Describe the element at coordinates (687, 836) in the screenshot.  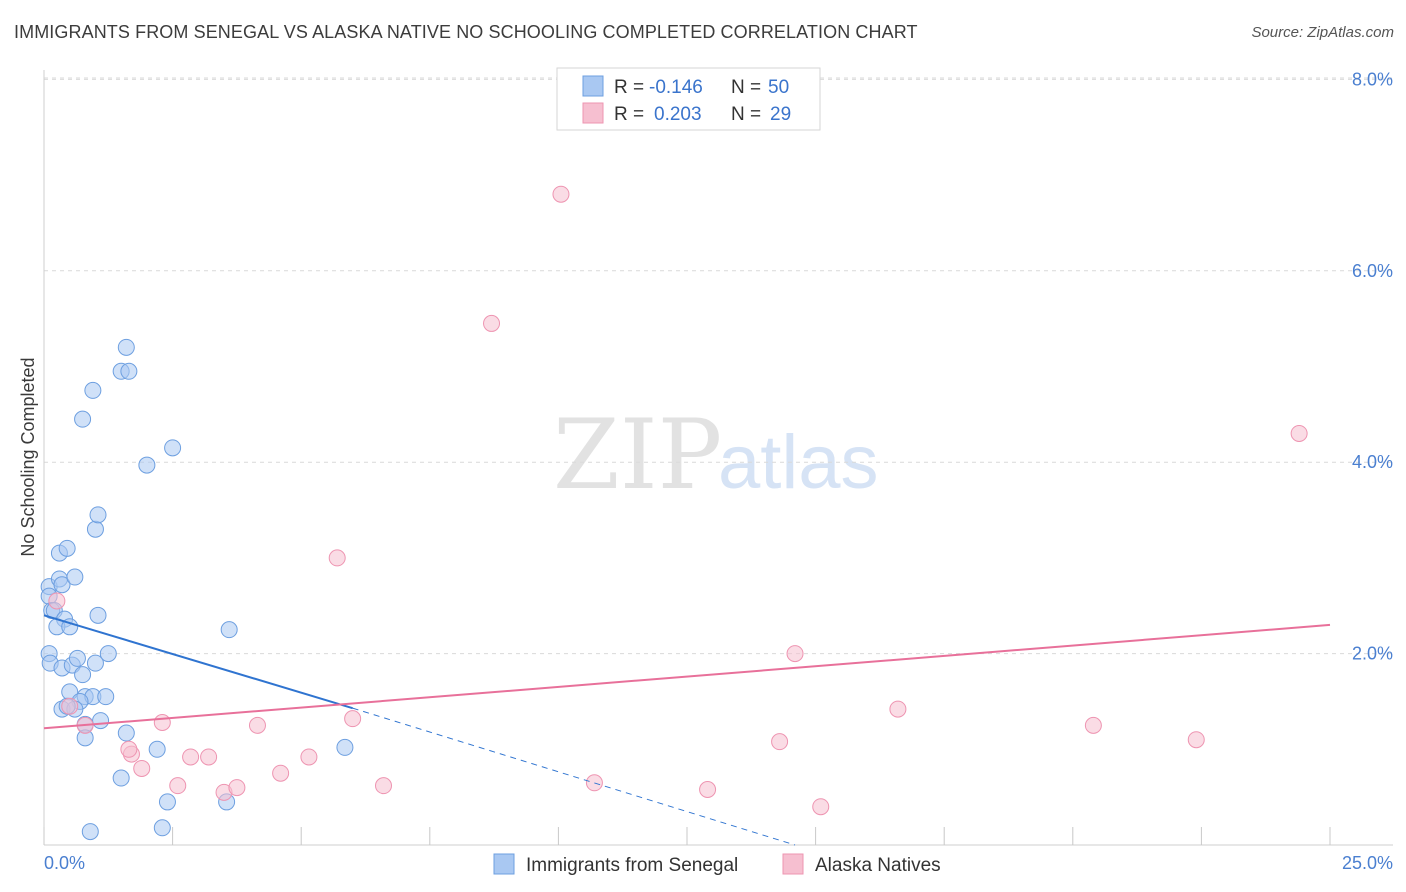
I see `x-tick-marks` at that location.